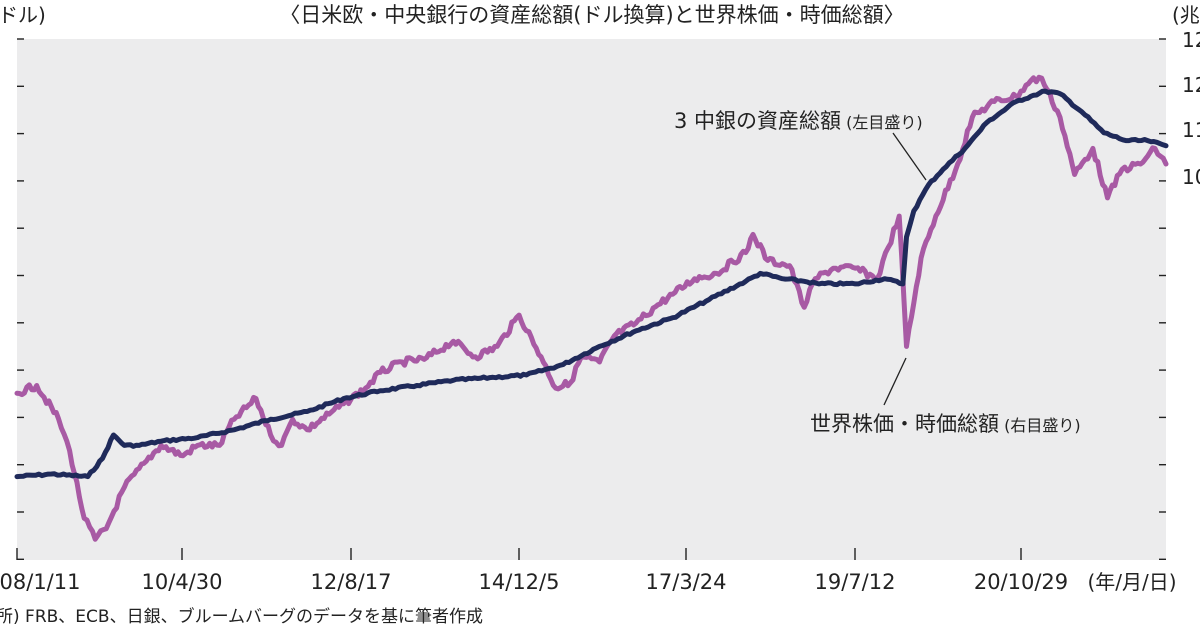 This screenshot has height=630, width=1200. Describe the element at coordinates (1191, 108) in the screenshot. I see `right-axis-tick-labels: 12 12 11 10` at that location.